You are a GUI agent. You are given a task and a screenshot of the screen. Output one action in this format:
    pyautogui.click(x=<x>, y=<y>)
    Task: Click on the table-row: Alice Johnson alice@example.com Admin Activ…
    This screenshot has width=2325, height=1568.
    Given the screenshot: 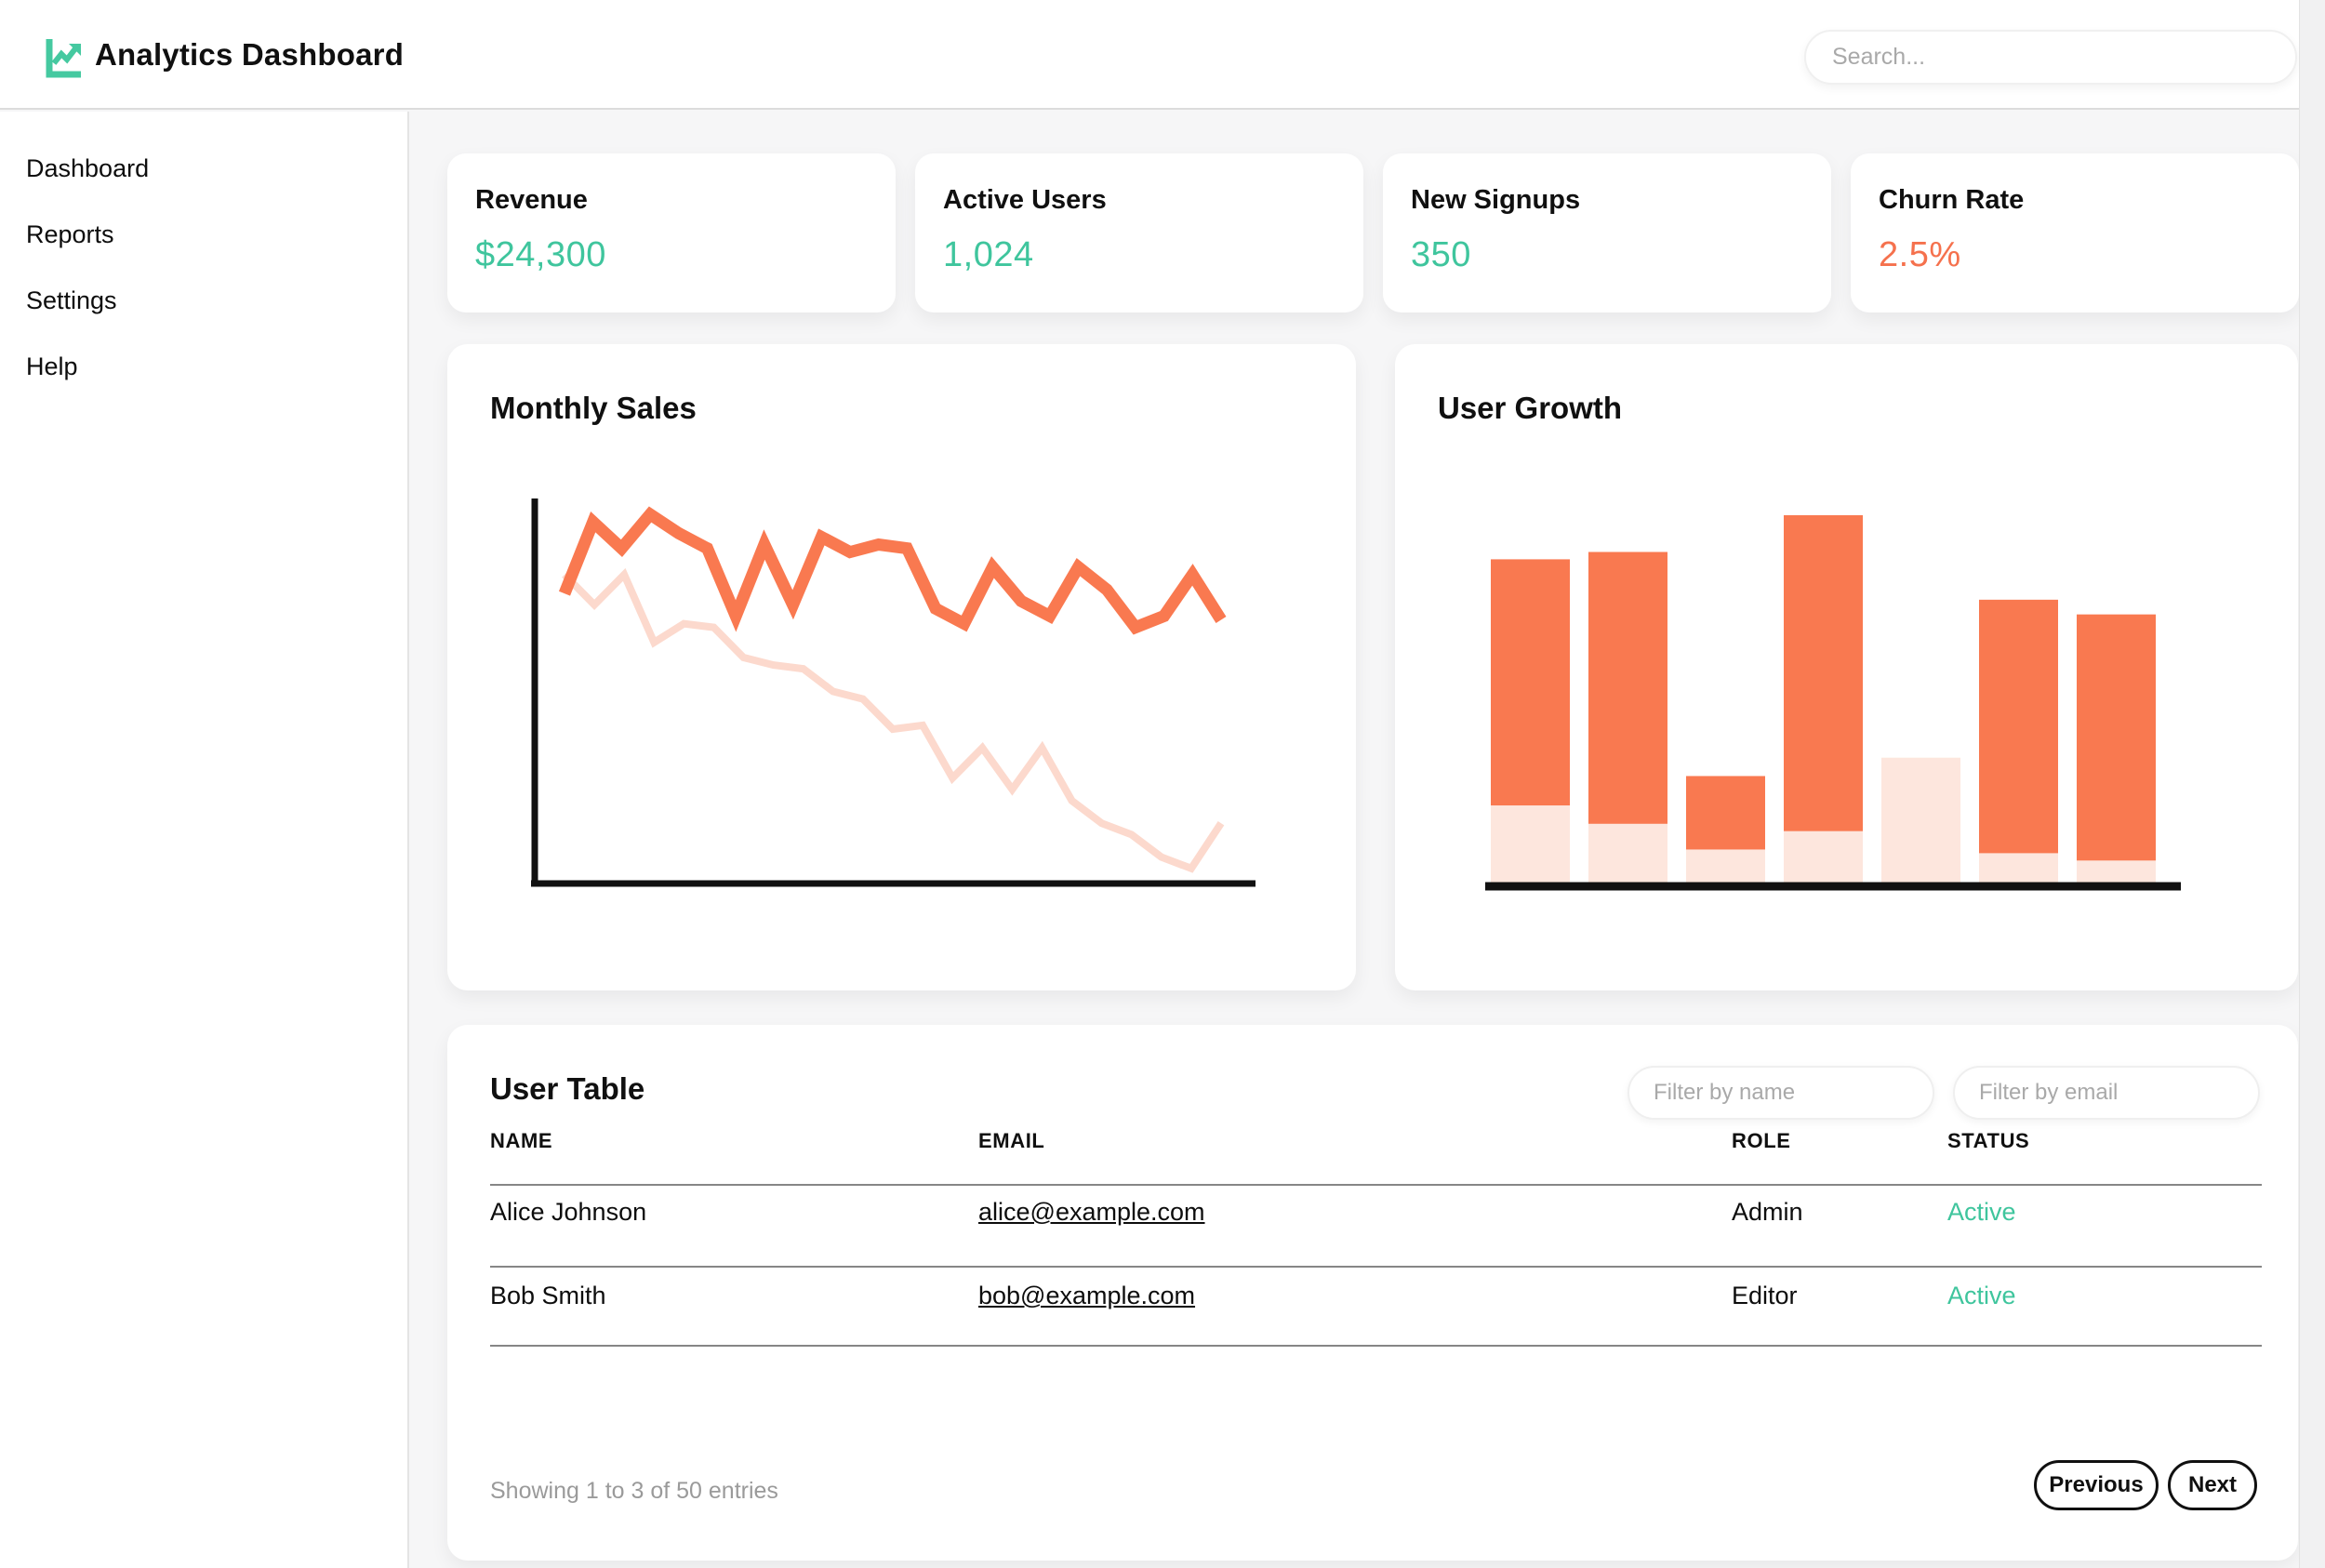 What is the action you would take?
    pyautogui.click(x=1372, y=1216)
    